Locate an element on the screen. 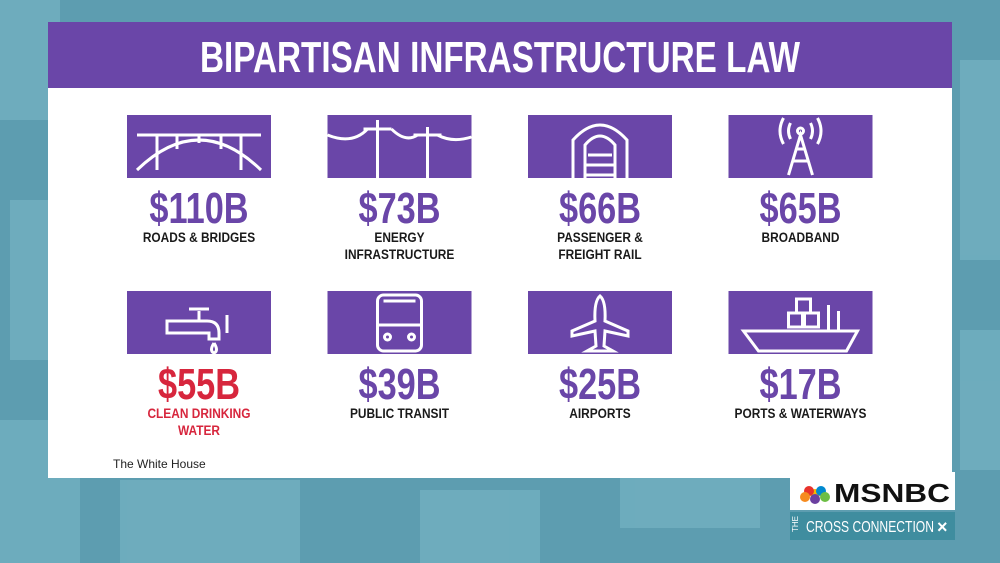 The image size is (1000, 563). amount: $66B is located at coordinates (600, 208).